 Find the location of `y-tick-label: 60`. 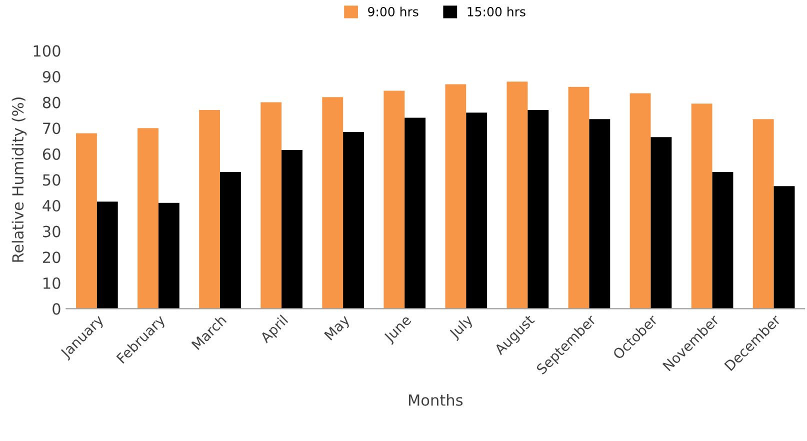

y-tick-label: 60 is located at coordinates (51, 154).